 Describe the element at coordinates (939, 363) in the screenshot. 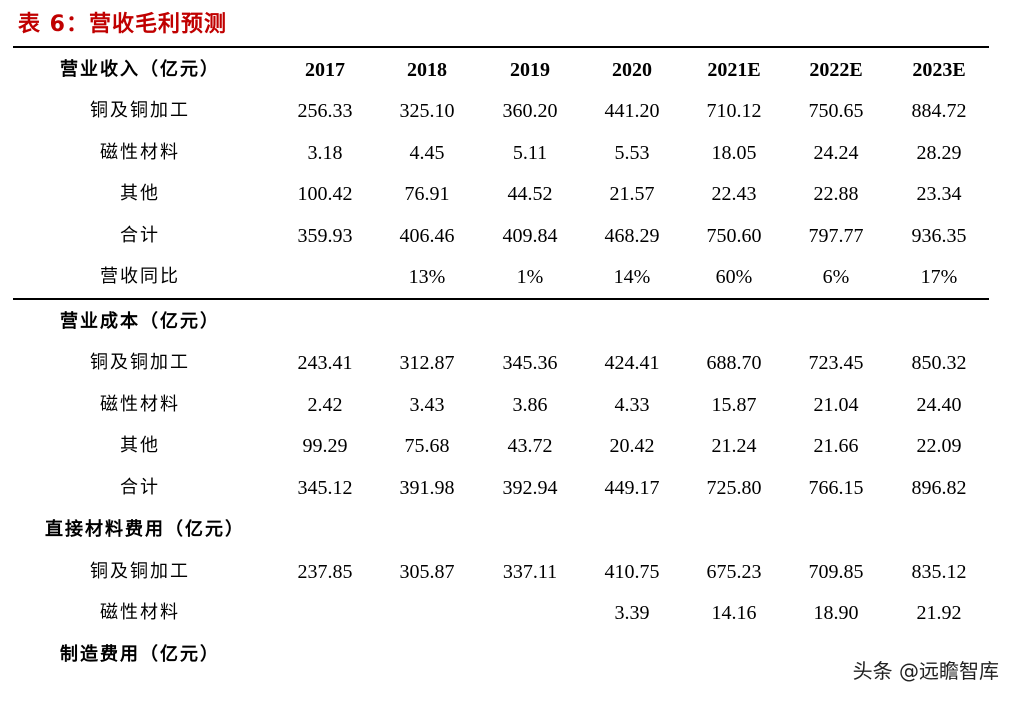

I see `table-cell: 850.32` at that location.